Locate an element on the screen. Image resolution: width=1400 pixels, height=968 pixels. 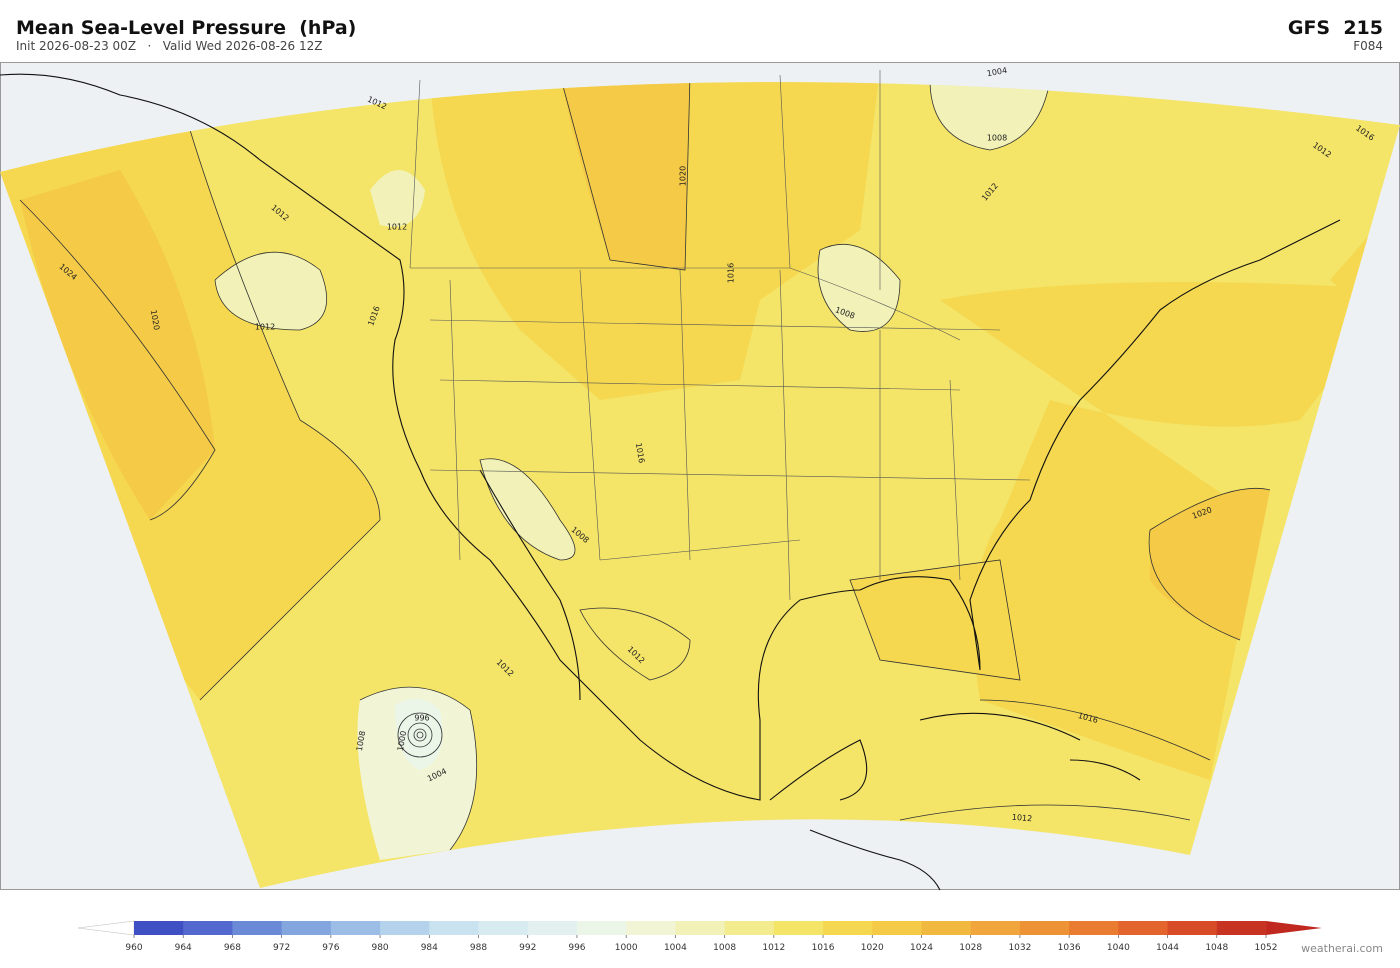
title: Mean Sea-Level Pressure (hPa) is located at coordinates (186, 28).